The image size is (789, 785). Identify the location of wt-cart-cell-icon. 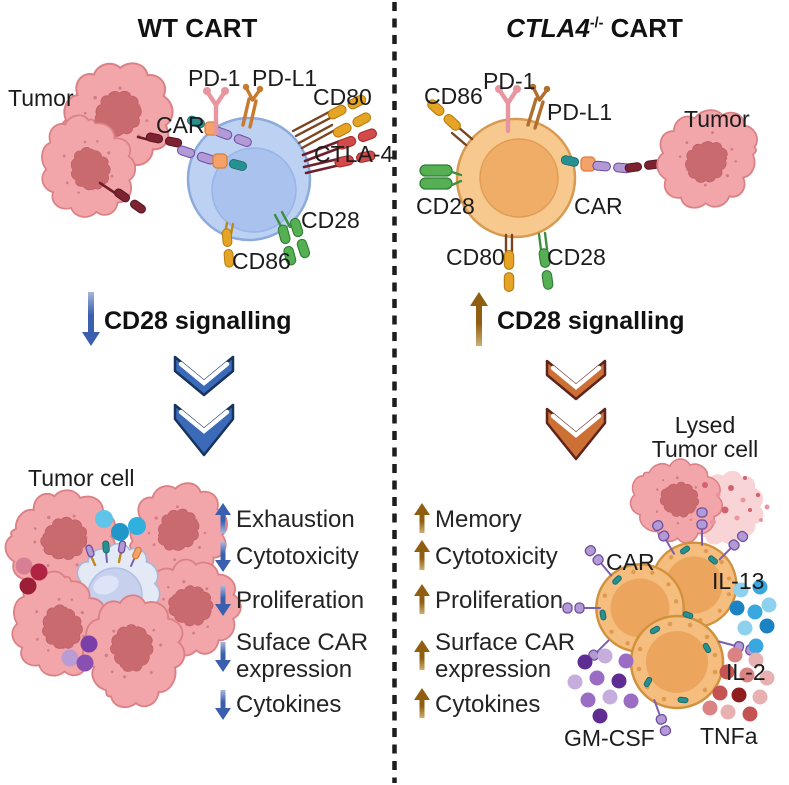
(249, 179).